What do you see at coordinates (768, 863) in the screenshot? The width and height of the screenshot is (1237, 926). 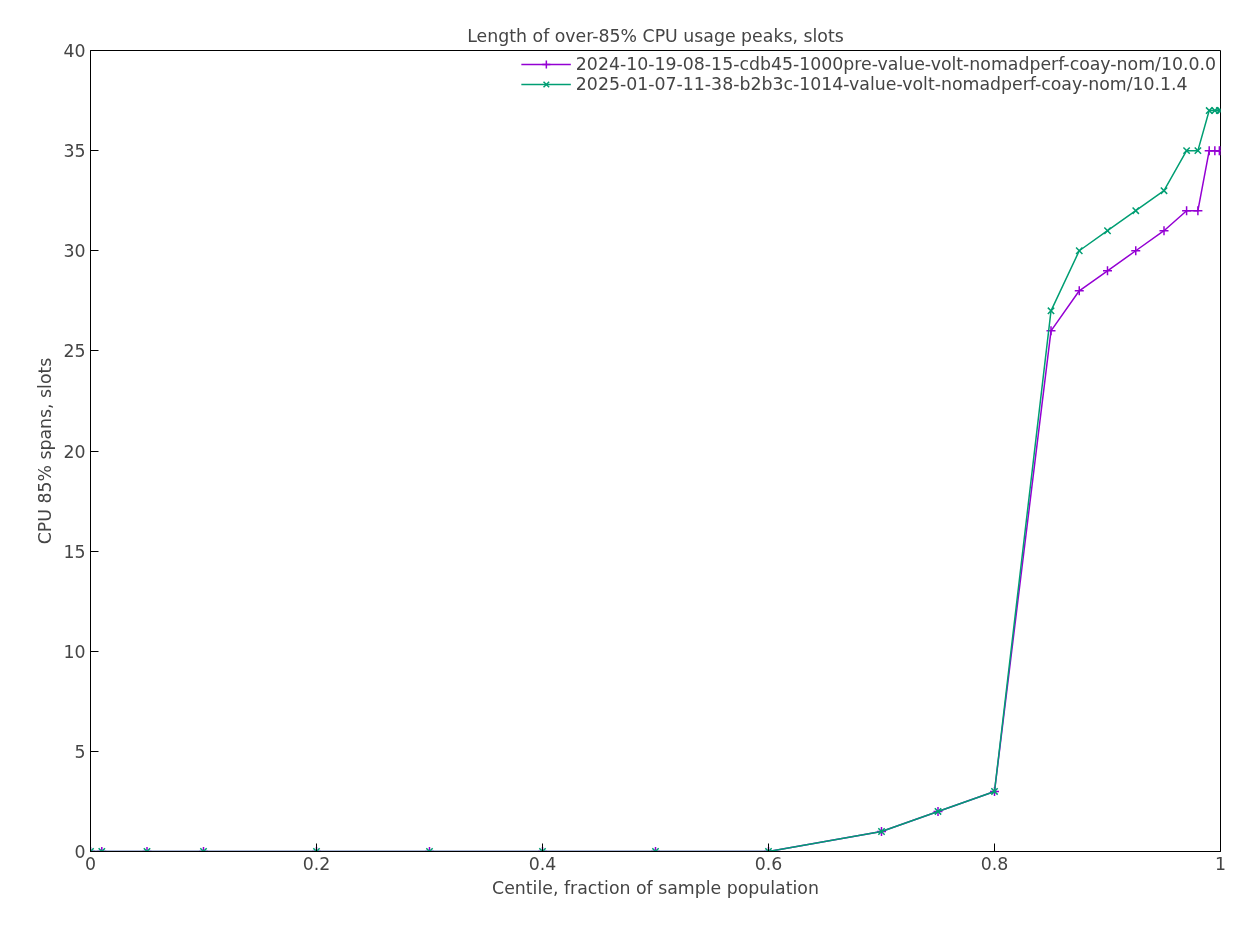 I see `x-tick-label: 0.6` at bounding box center [768, 863].